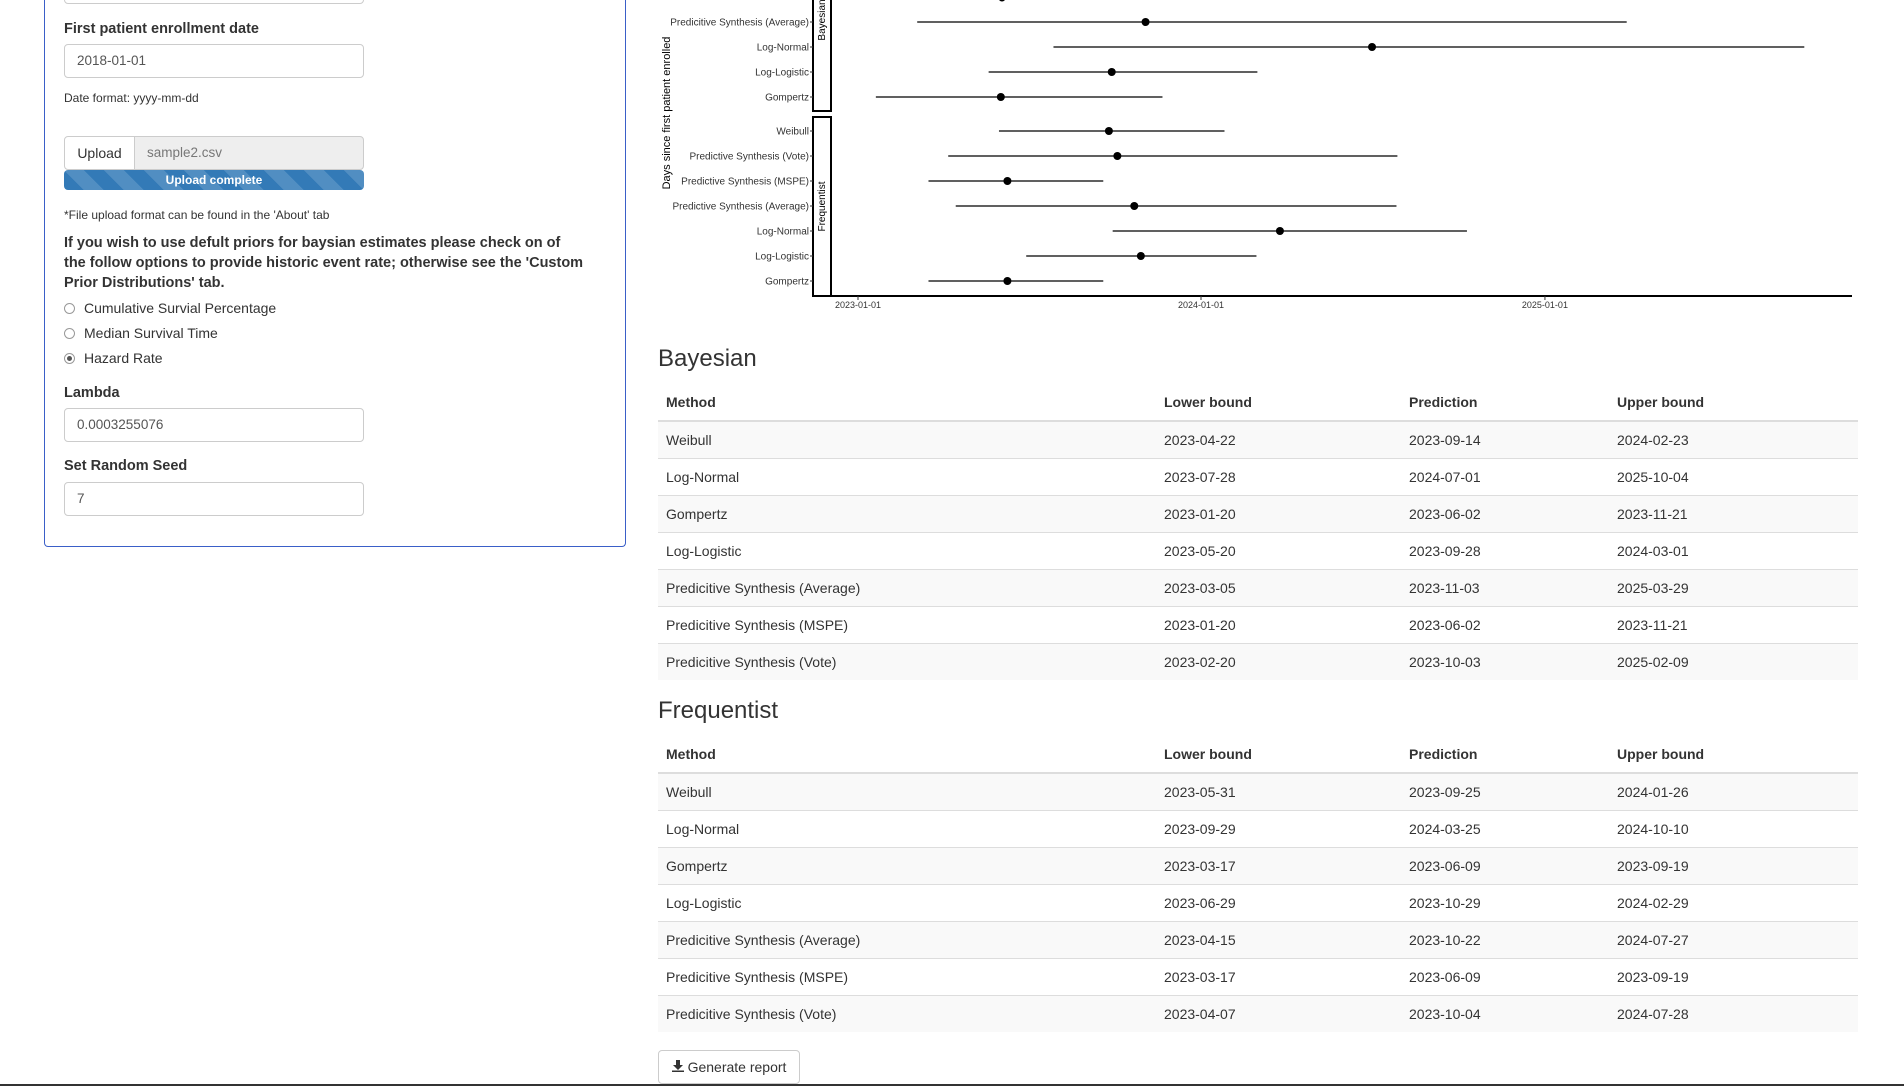 This screenshot has height=1086, width=1904. Describe the element at coordinates (1505, 903) in the screenshot. I see `cell-prediction: 2023-10-29` at that location.